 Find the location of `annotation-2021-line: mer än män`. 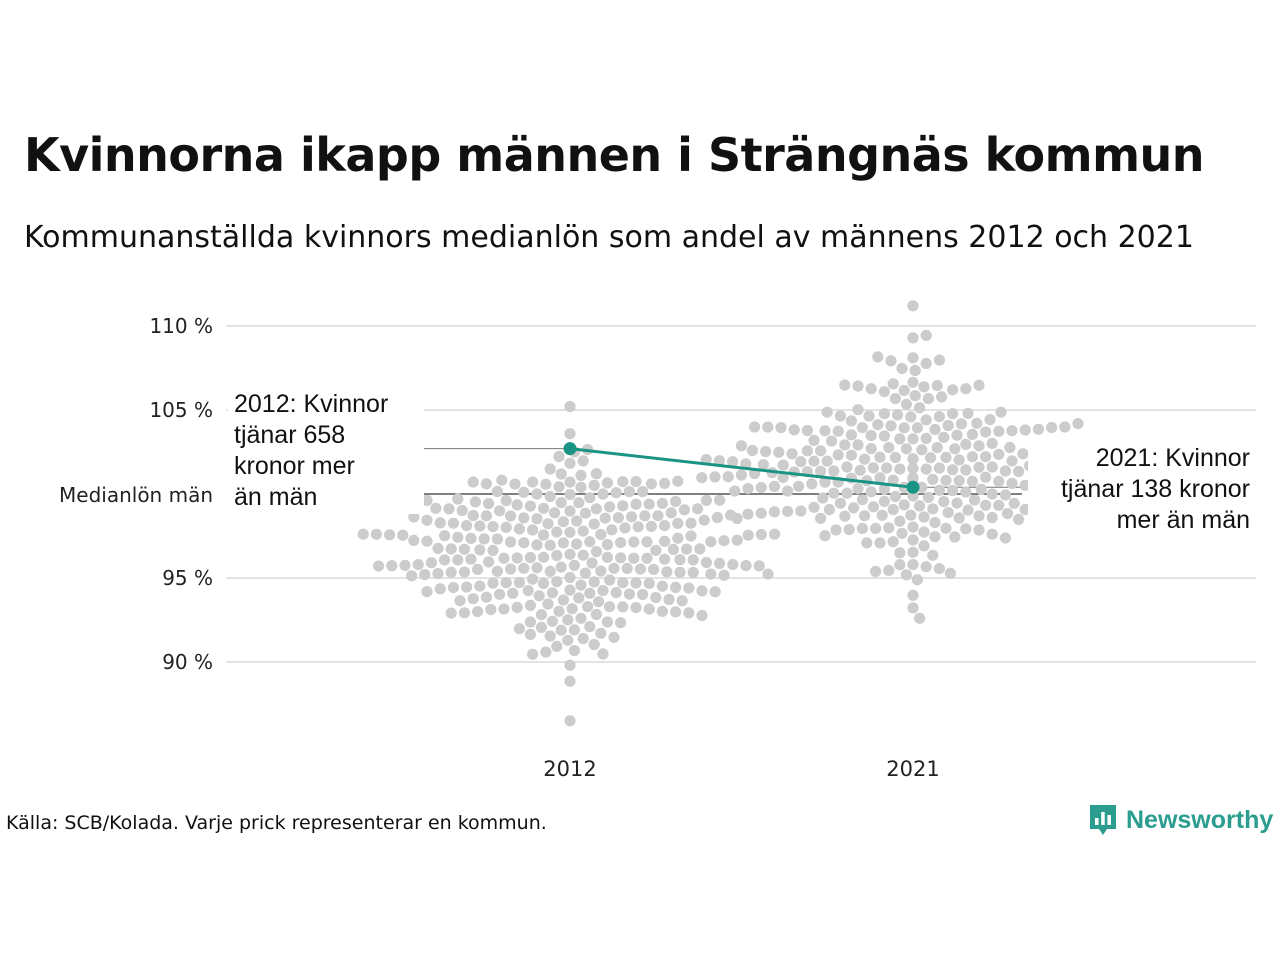

annotation-2021-line: mer än män is located at coordinates (1183, 520).